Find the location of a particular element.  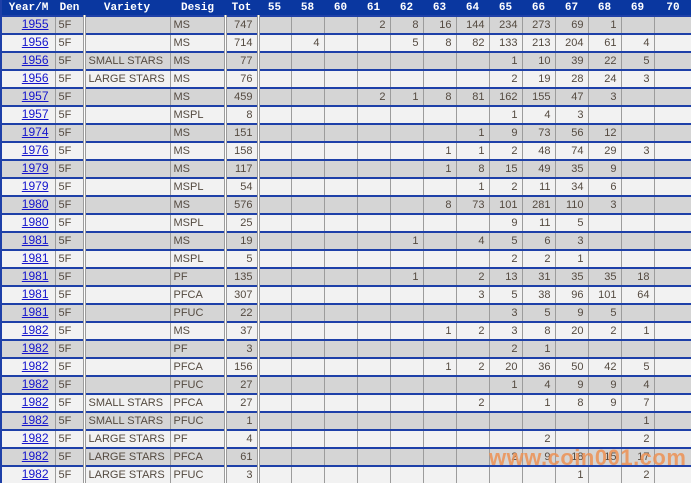

cell-desig: MSPL is located at coordinates (198, 259).